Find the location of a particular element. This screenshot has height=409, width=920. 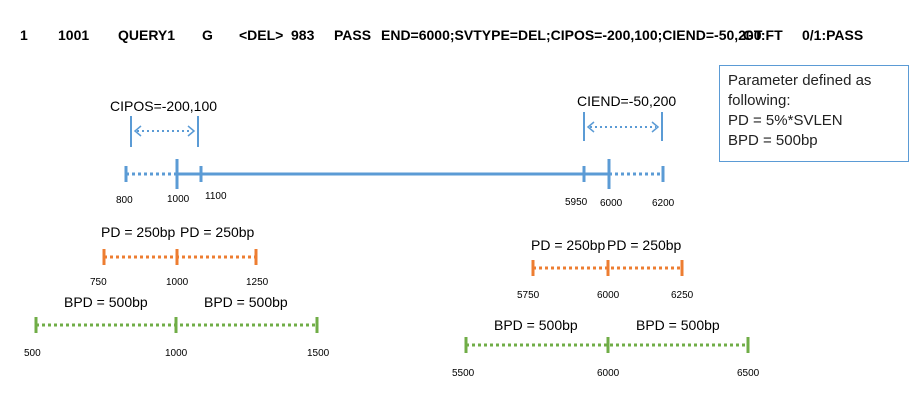

param-bpd-definition: BPD = 500bp is located at coordinates (773, 140).